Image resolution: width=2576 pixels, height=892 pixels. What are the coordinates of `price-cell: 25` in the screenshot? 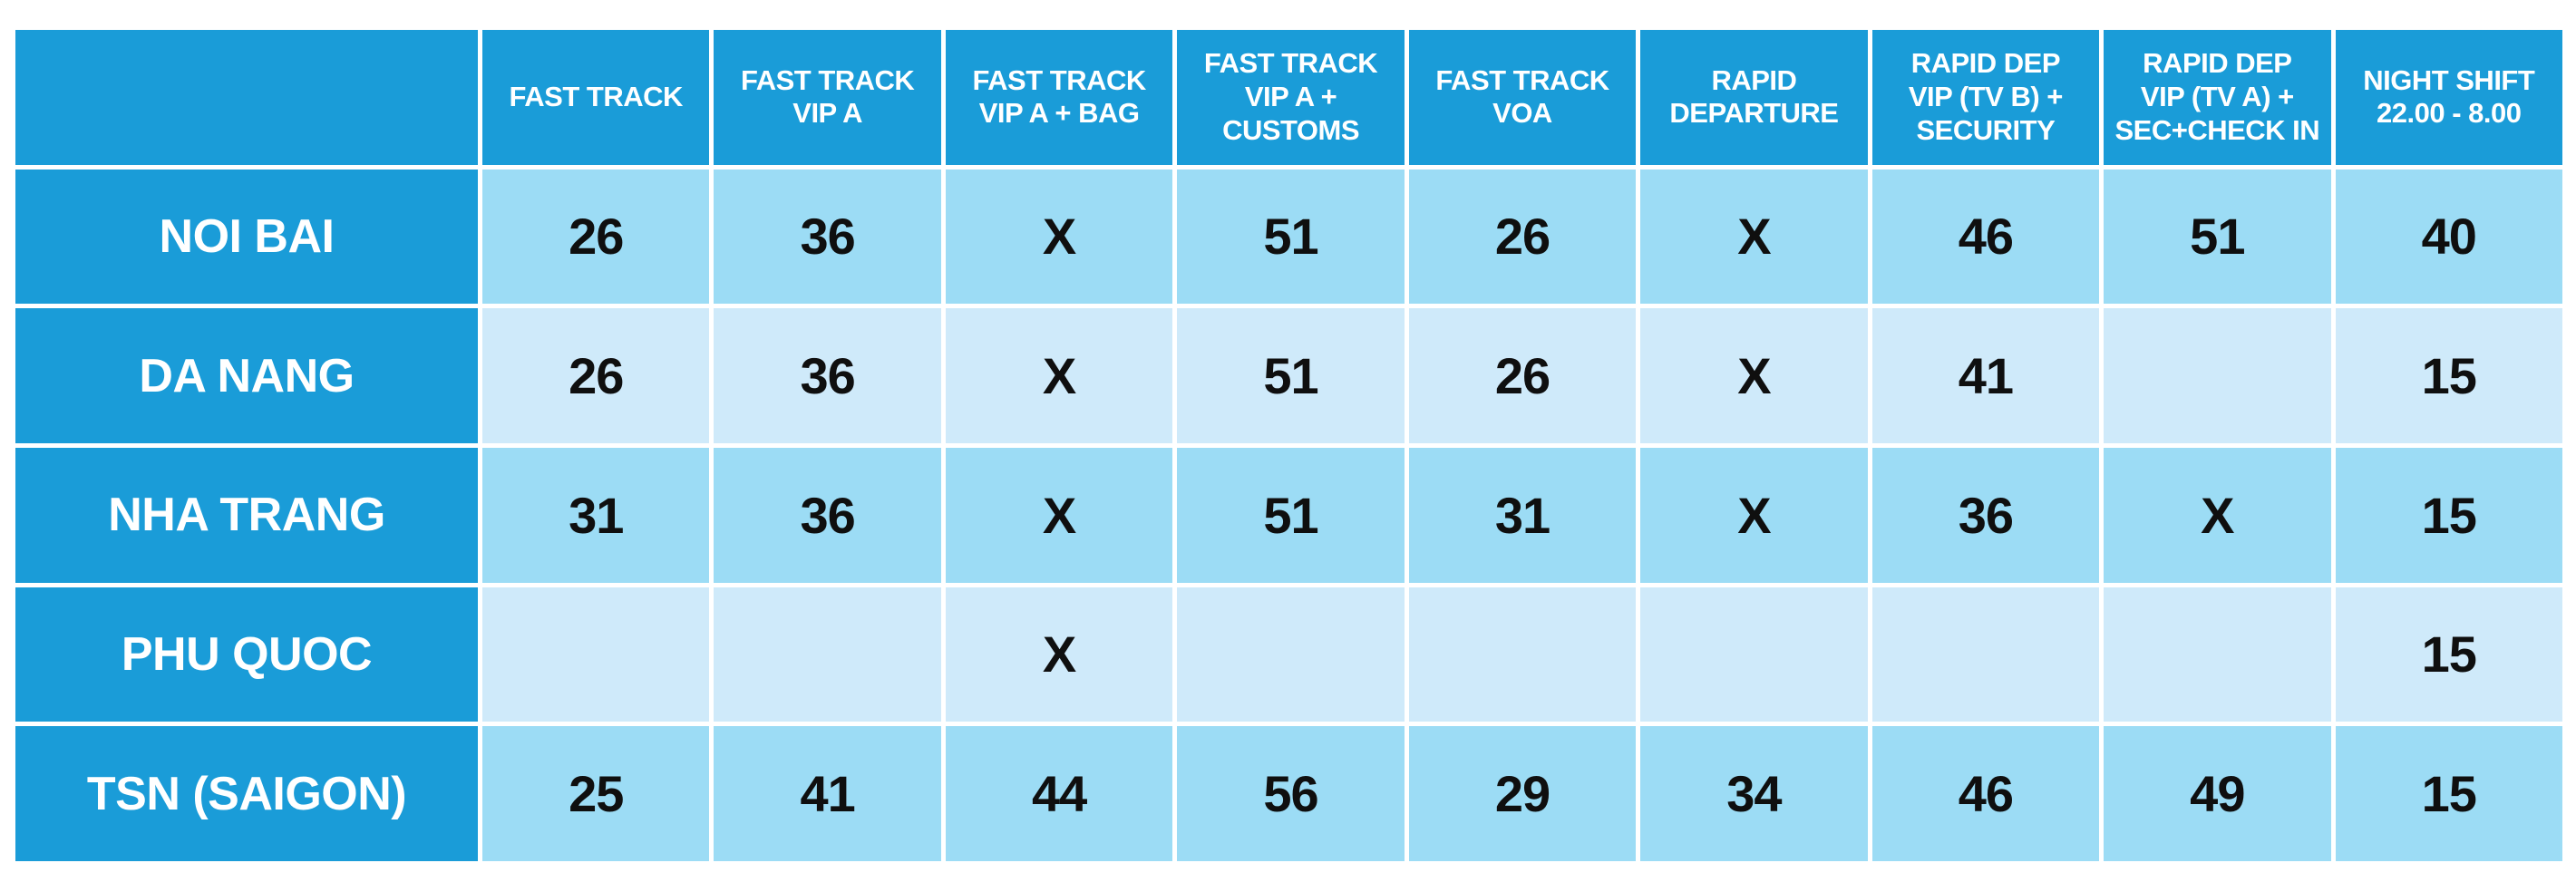 It's located at (596, 793).